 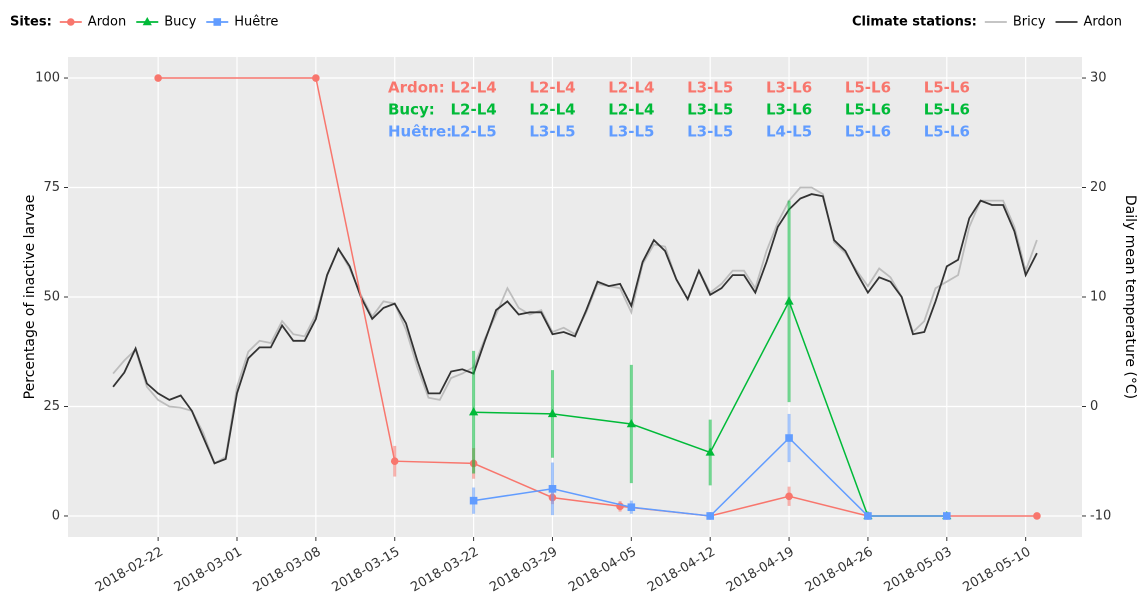 What do you see at coordinates (444, 570) in the screenshot?
I see `x-tick-label: 2018-03-22` at bounding box center [444, 570].